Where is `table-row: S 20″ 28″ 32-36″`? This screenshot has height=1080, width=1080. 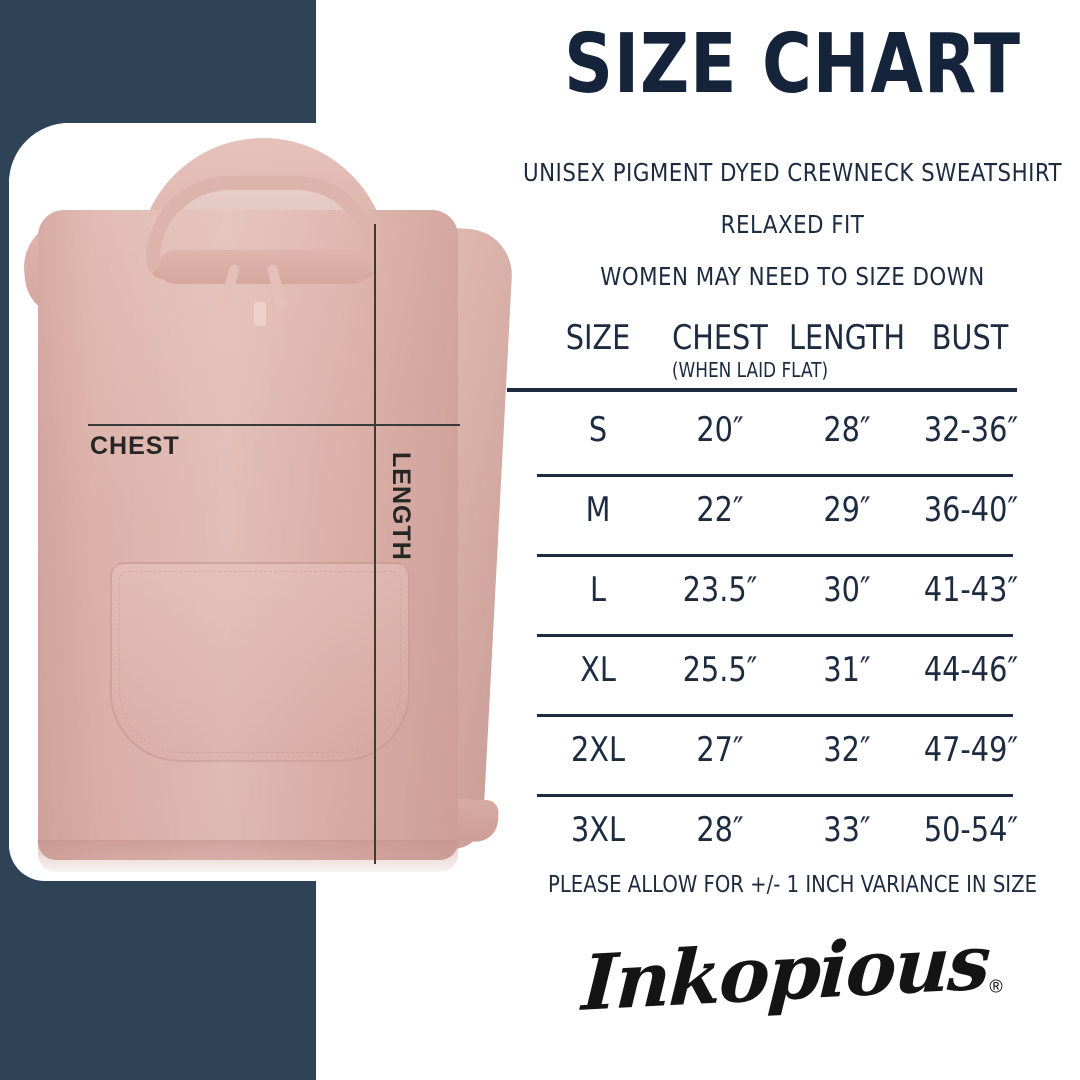
table-row: S 20″ 28″ 32-36″ is located at coordinates (792, 434).